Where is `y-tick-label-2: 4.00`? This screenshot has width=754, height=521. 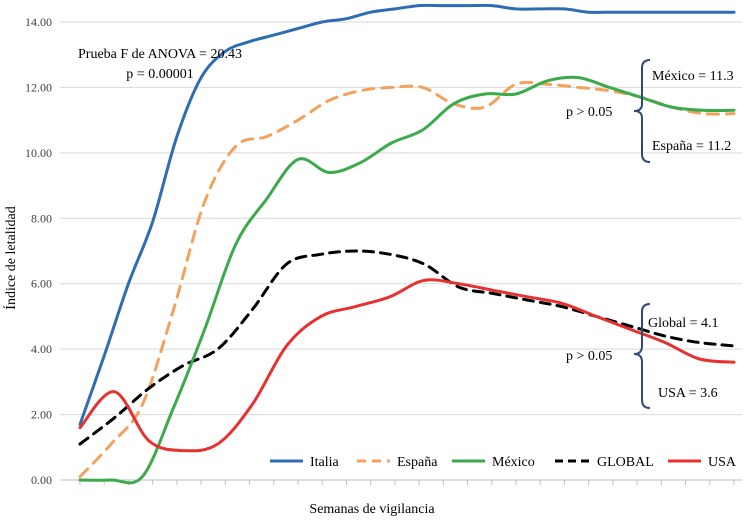 y-tick-label-2: 4.00 is located at coordinates (41, 349).